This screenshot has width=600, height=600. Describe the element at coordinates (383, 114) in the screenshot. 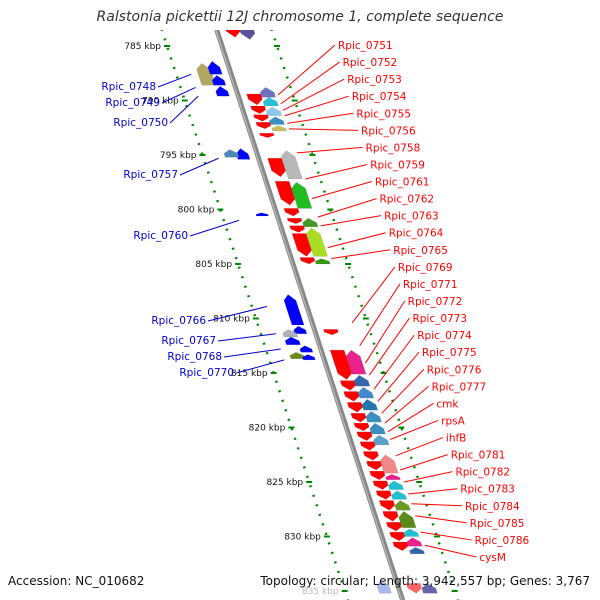

I see `gene-label-rpic_0755: Rpic_0755` at that location.